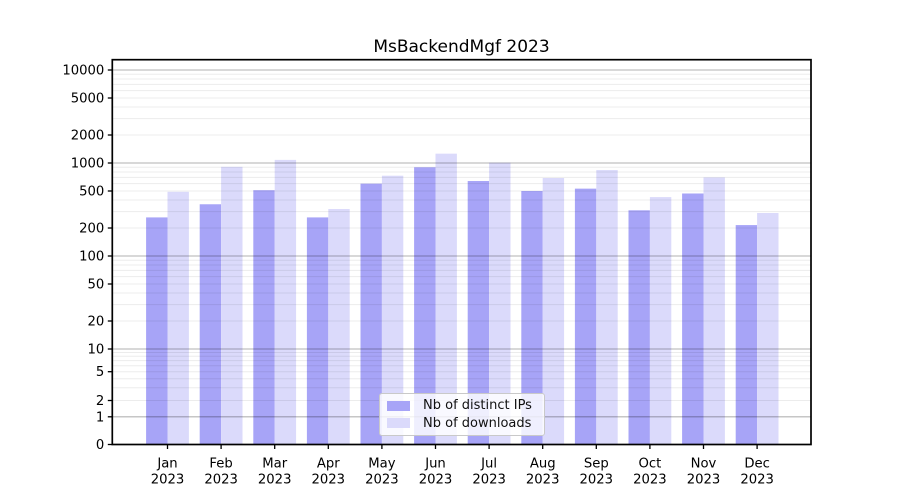 This screenshot has height=500, width=900. What do you see at coordinates (91, 257) in the screenshot?
I see `y-axis-tick-label: 100` at bounding box center [91, 257].